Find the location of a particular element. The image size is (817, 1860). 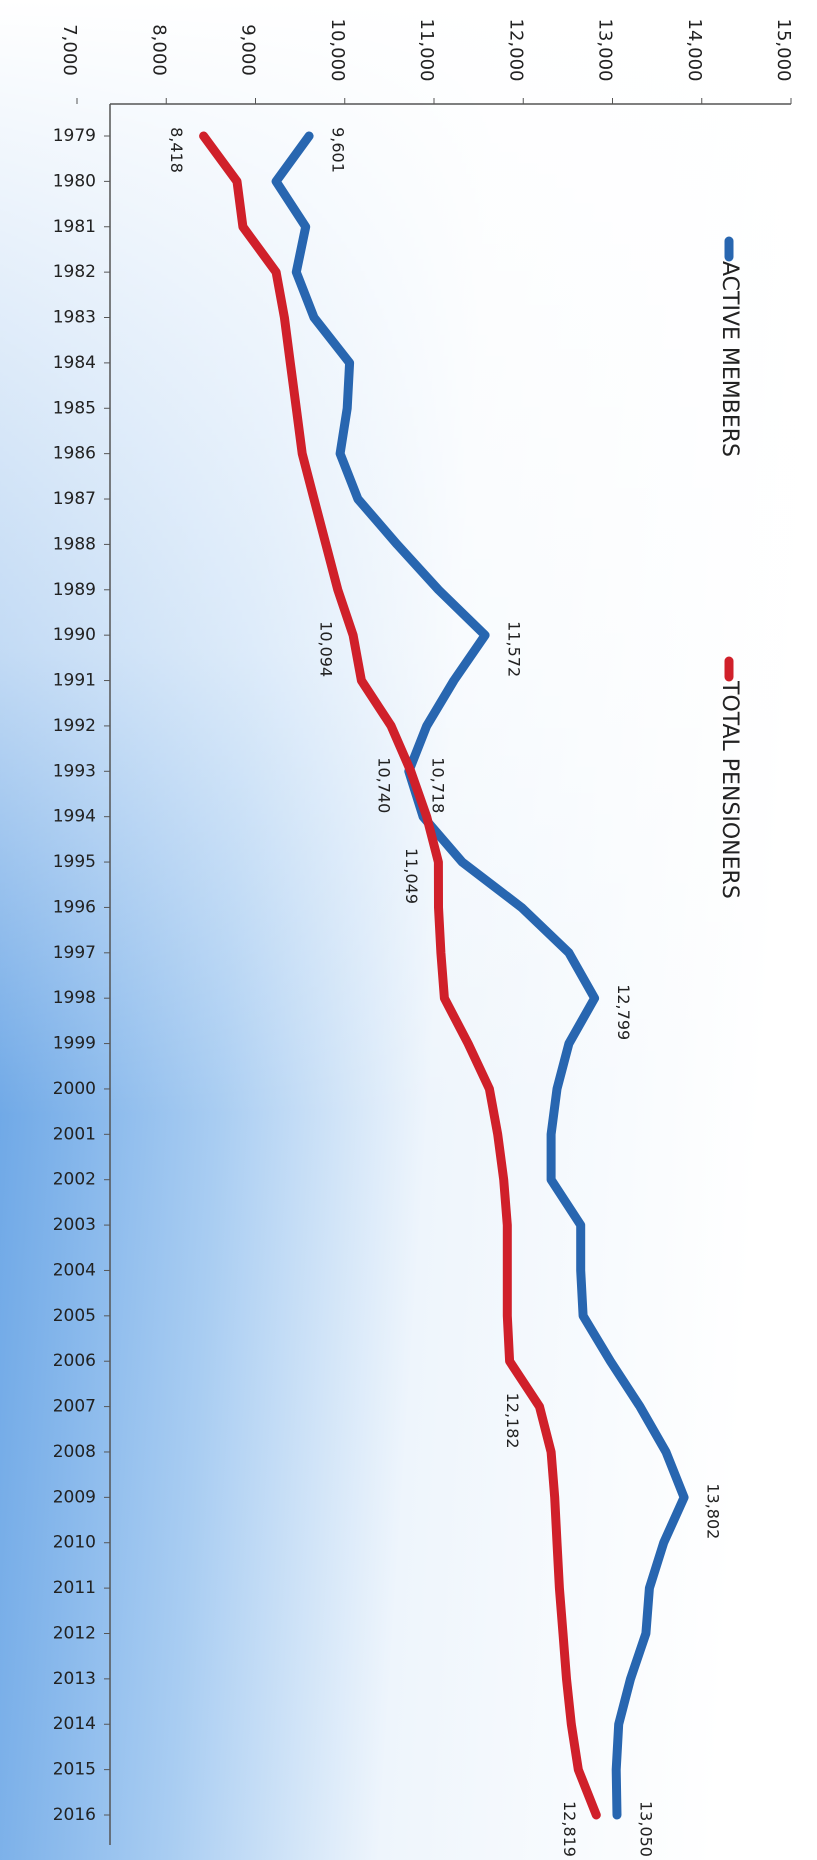

year-label: 2014 is located at coordinates (74, 1724).